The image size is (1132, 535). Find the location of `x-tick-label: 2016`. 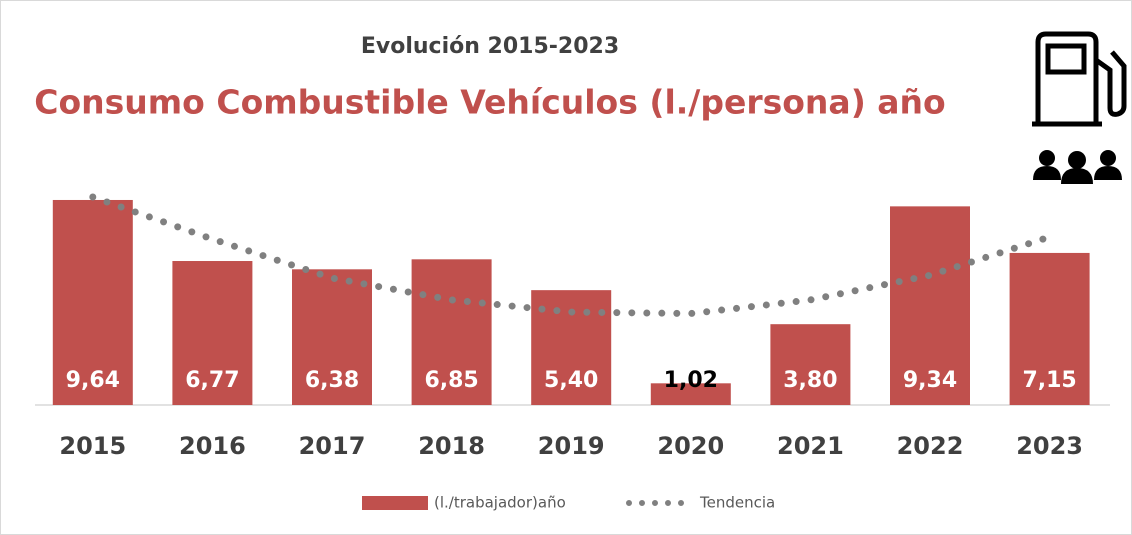

x-tick-label: 2016 is located at coordinates (212, 446).